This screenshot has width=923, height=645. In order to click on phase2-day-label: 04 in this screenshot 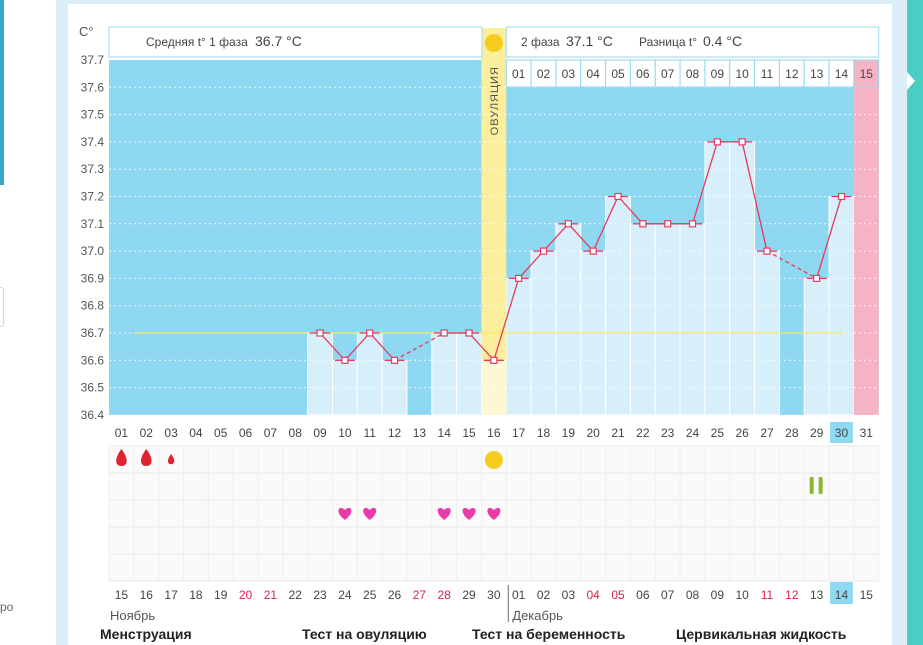, I will do `click(594, 74)`.